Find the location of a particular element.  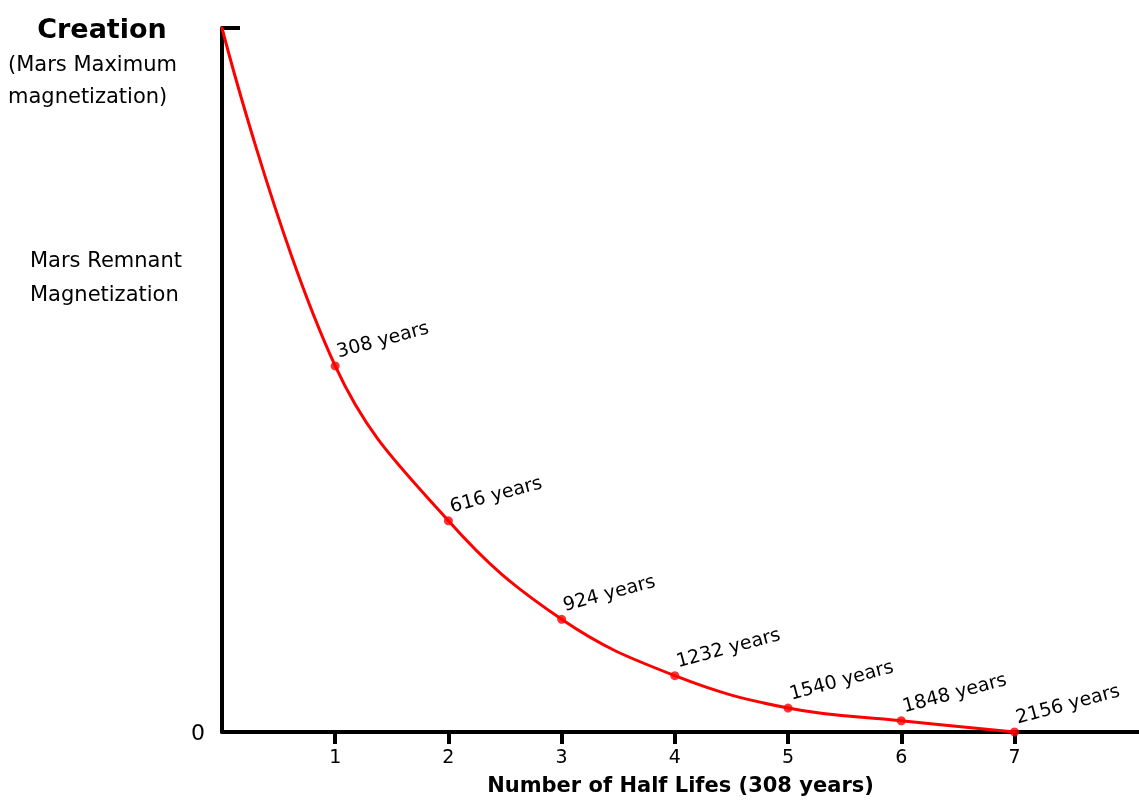

x-tick-label: 2 is located at coordinates (448, 755).